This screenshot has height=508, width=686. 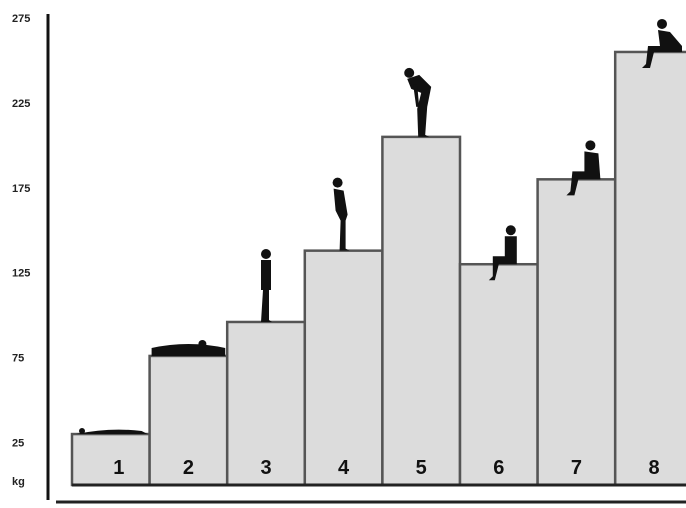 I want to click on category-label-5: 5, so click(x=421, y=468).